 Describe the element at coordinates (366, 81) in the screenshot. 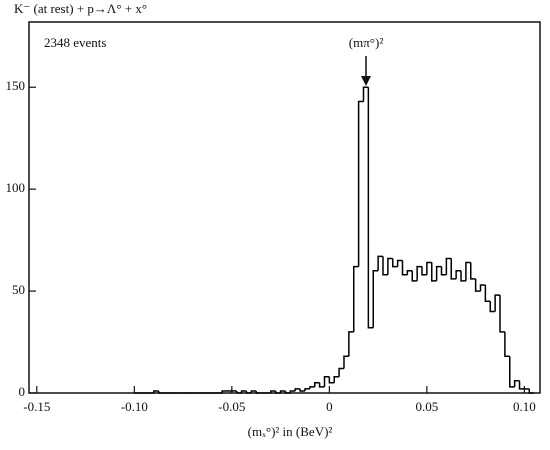

I see `annotation-arrowhead` at that location.